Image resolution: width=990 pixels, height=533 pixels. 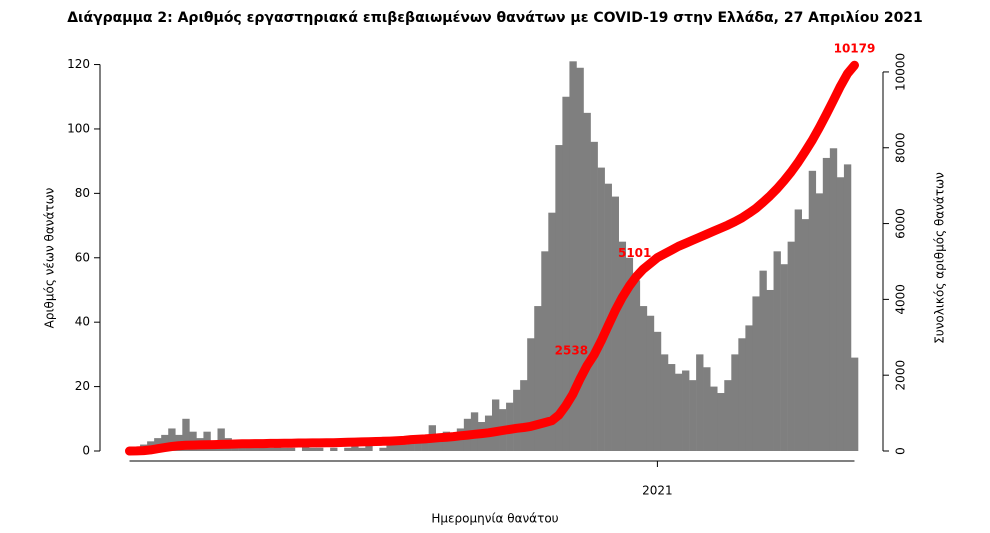 I want to click on y-tick-label: 100, so click(x=78, y=128).